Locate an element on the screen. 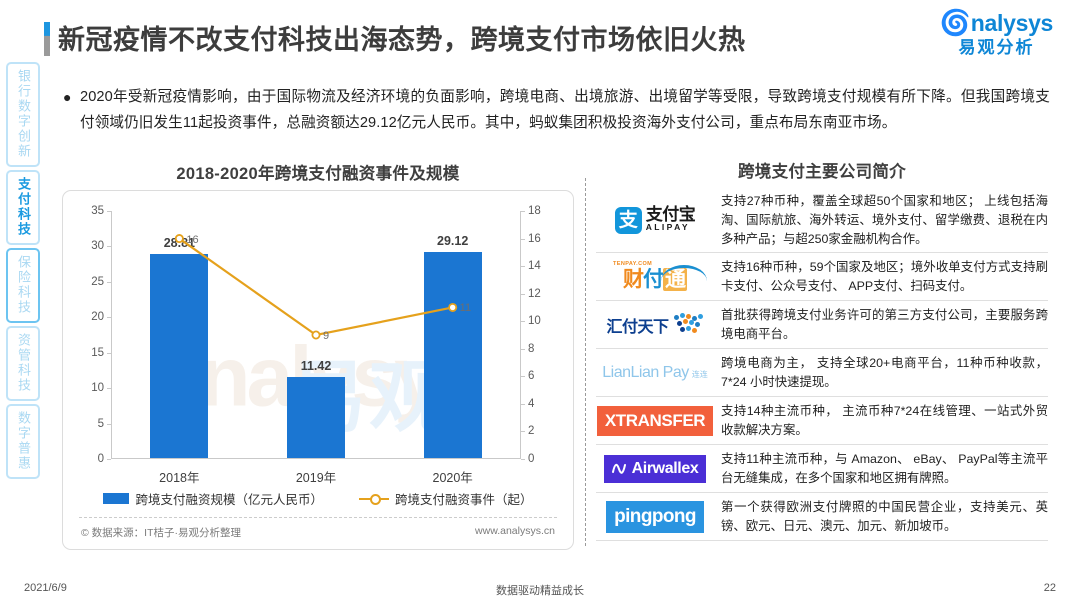 The image size is (1080, 608). y-left-tick-0: 0 is located at coordinates (100, 459).